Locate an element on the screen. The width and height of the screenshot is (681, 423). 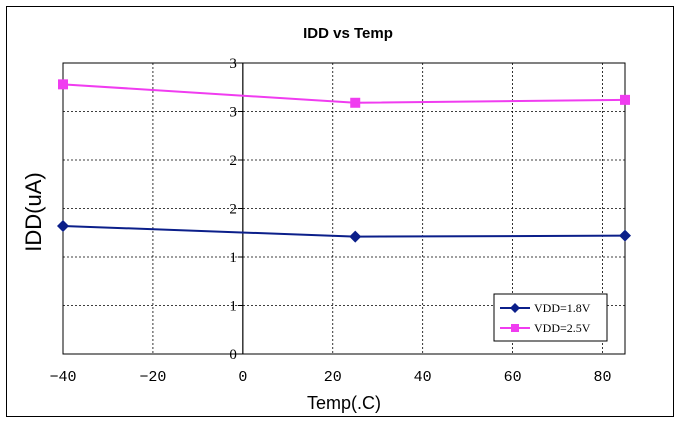
legend-box is located at coordinates (550, 317).